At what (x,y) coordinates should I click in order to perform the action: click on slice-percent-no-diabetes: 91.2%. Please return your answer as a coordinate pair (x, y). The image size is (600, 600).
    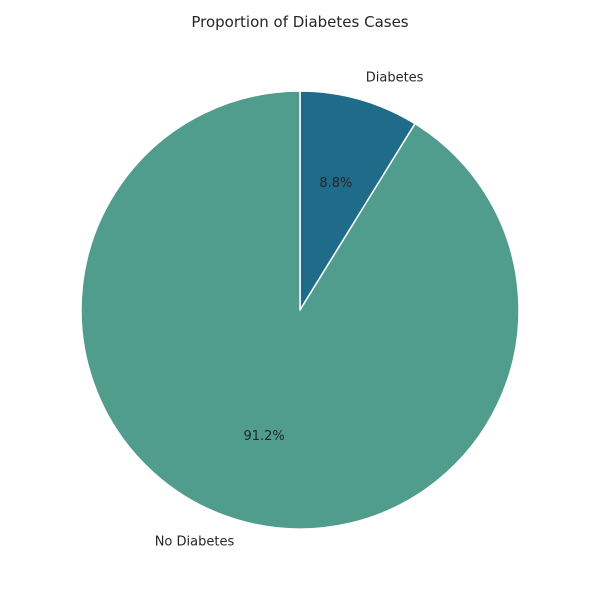
    Looking at the image, I should click on (263, 436).